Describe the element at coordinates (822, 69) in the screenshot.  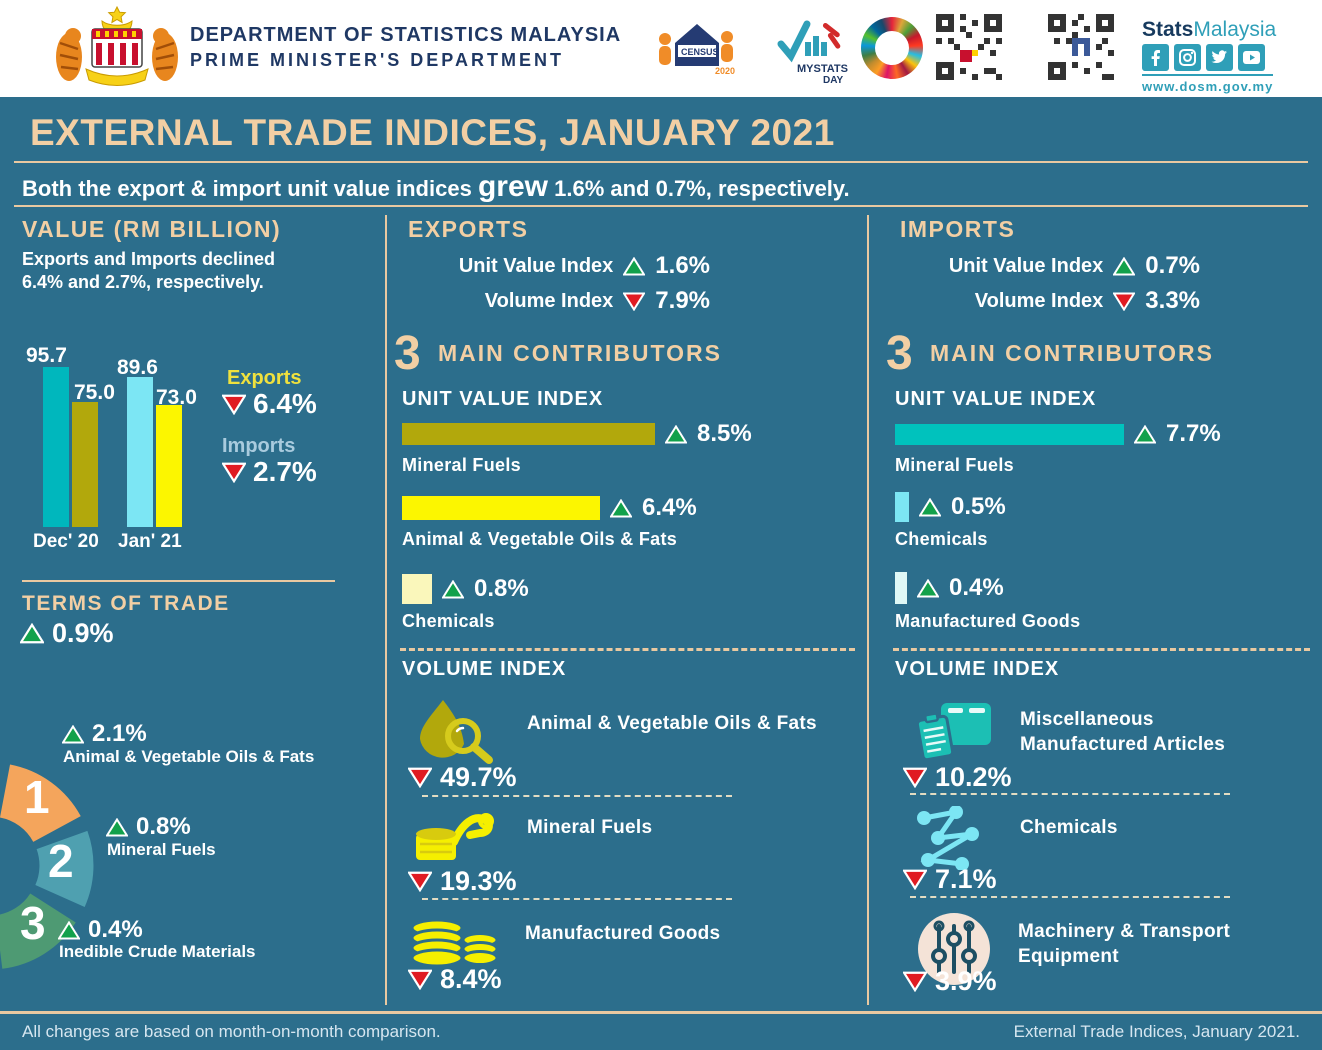
I see `mystats-label: MYSTATS` at that location.